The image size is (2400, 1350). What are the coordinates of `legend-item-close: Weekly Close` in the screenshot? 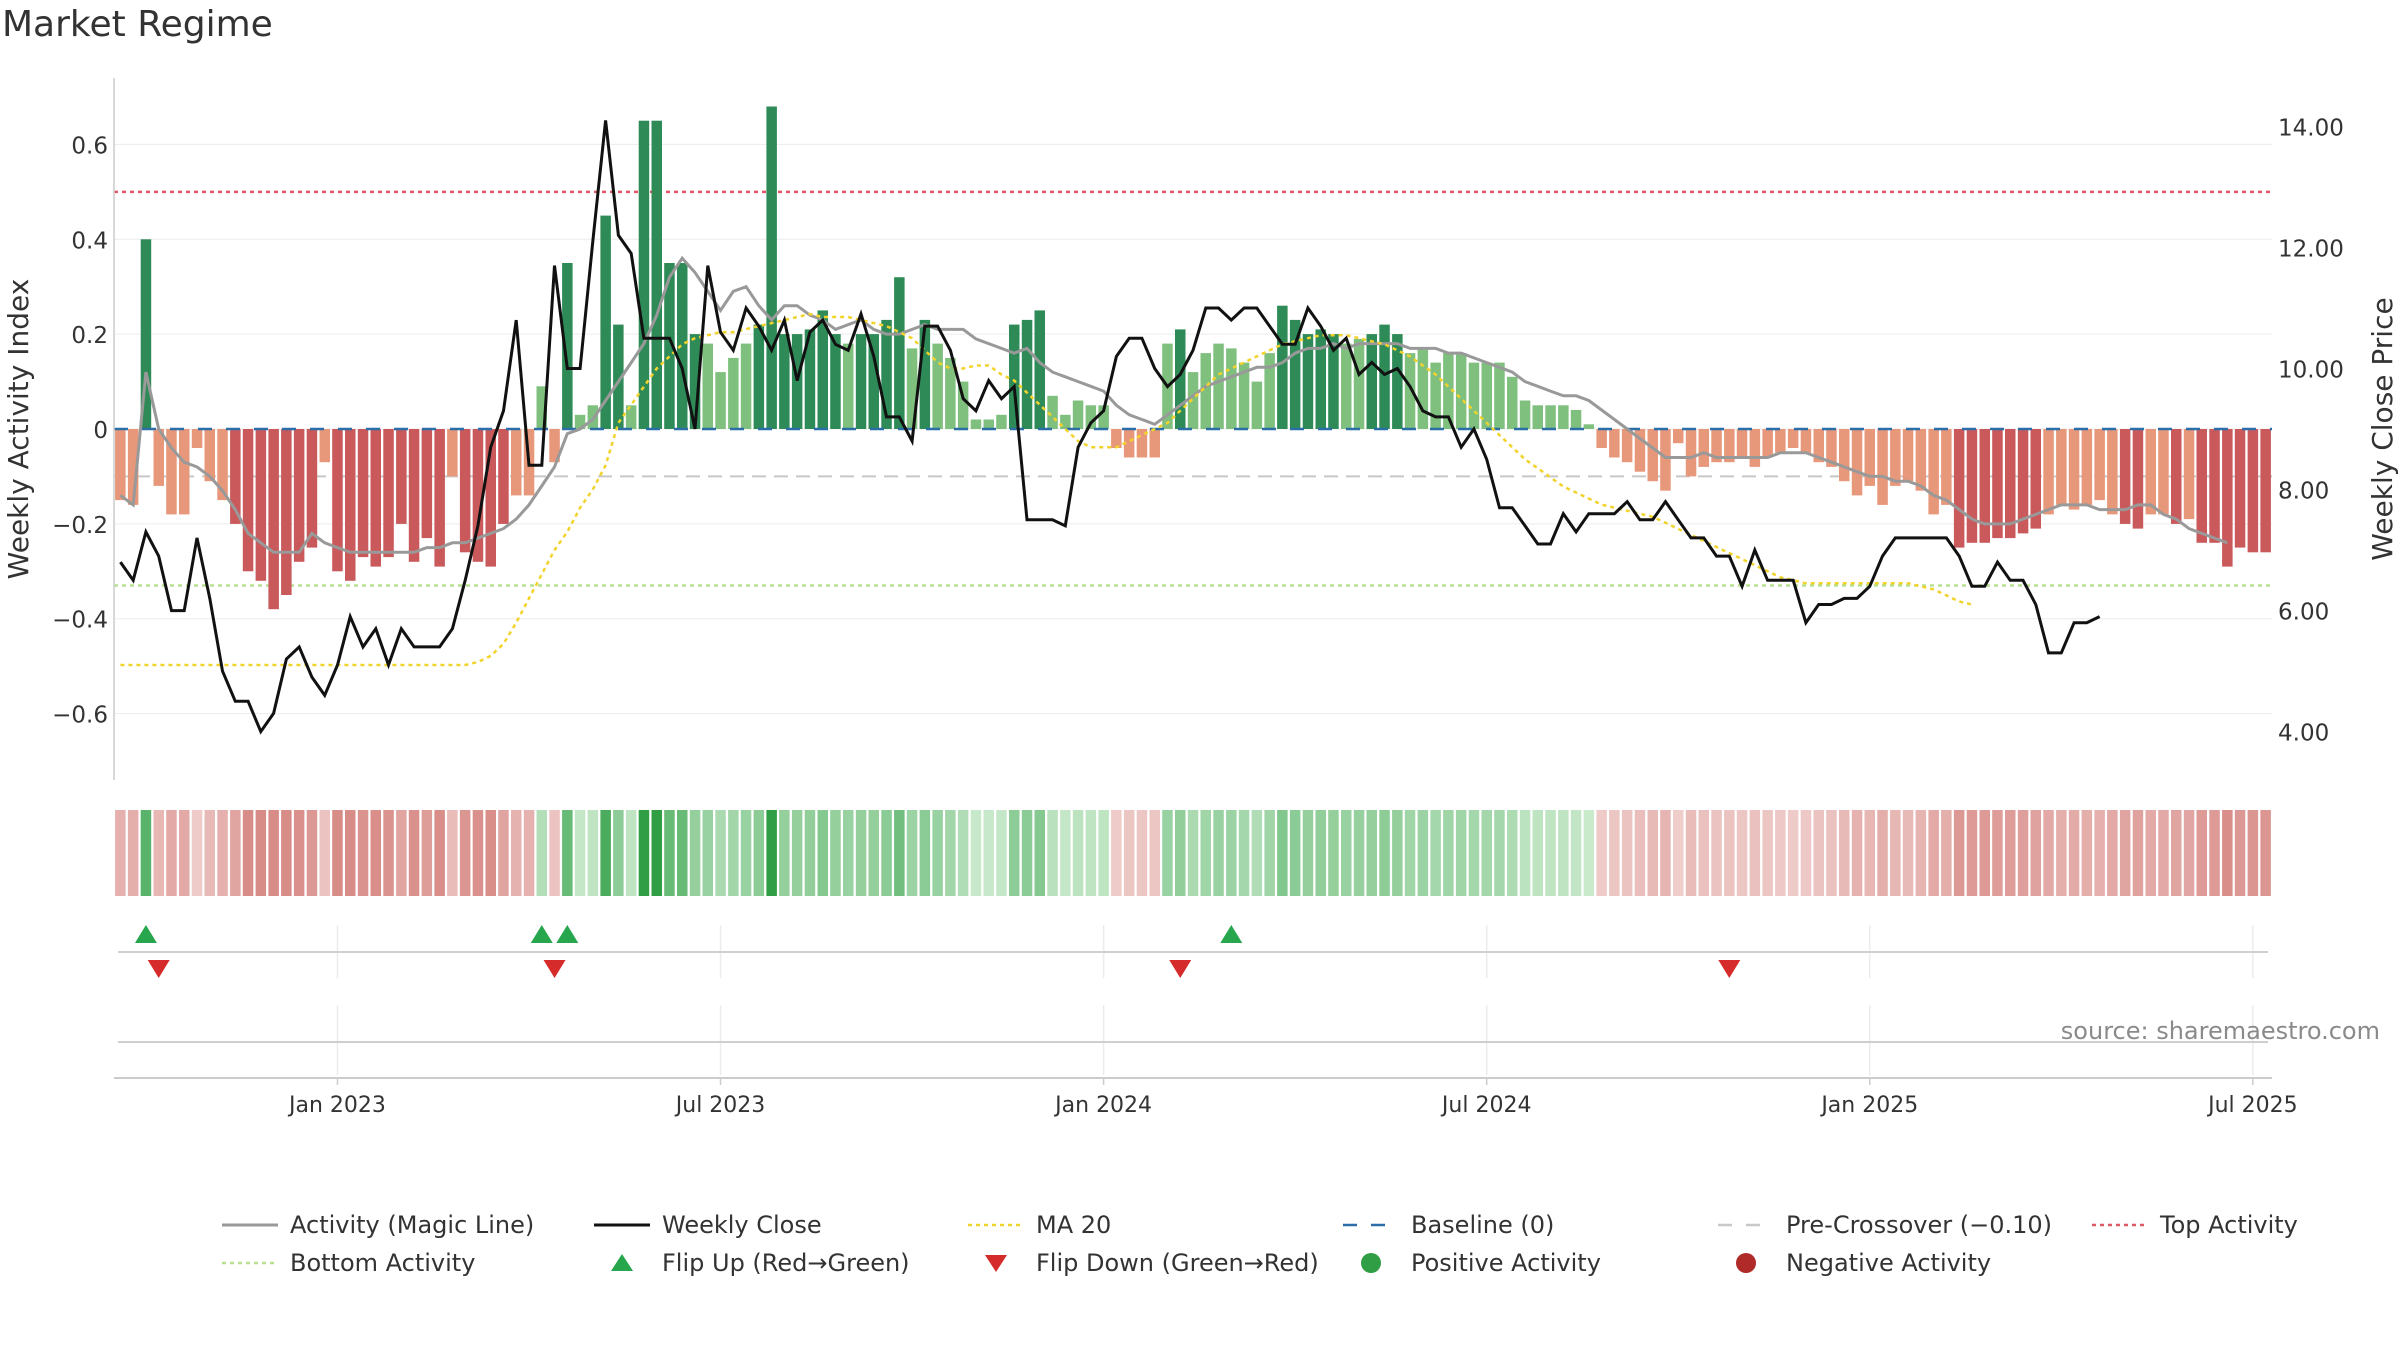 It's located at (708, 1225).